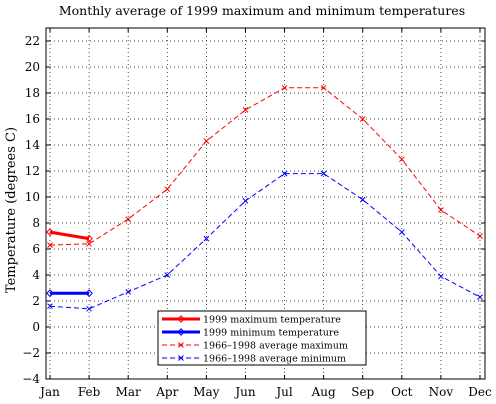 The height and width of the screenshot is (404, 496). I want to click on x-tick-label: Dec, so click(480, 392).